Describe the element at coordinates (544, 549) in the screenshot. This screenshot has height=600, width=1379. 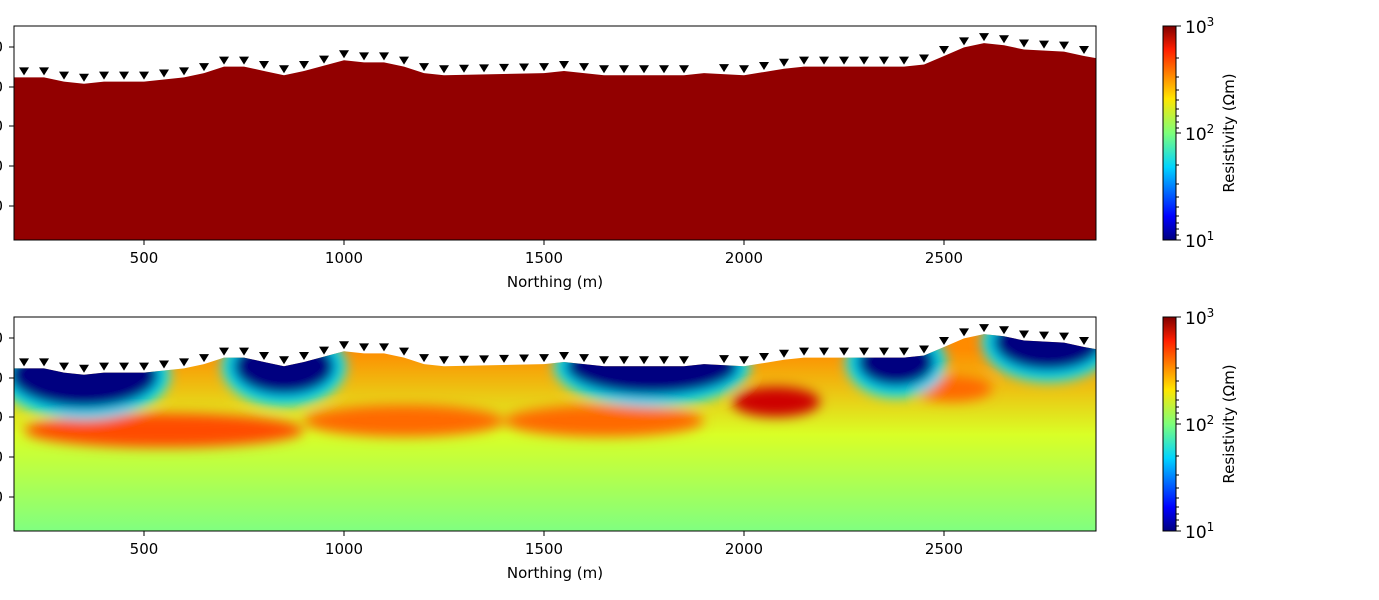
I see `x-tick-label: 1500` at that location.